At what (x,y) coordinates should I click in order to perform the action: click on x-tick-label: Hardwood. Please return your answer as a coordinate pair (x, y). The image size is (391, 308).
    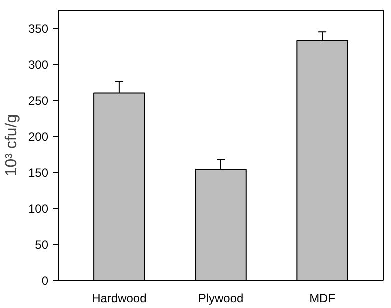
    Looking at the image, I should click on (119, 299).